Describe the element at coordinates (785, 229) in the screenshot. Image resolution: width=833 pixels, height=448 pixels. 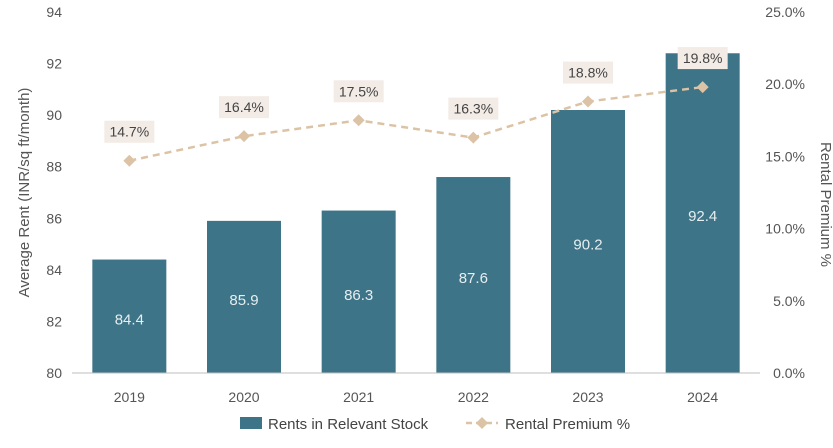
I see `y2-tick-label: 10.0%` at that location.